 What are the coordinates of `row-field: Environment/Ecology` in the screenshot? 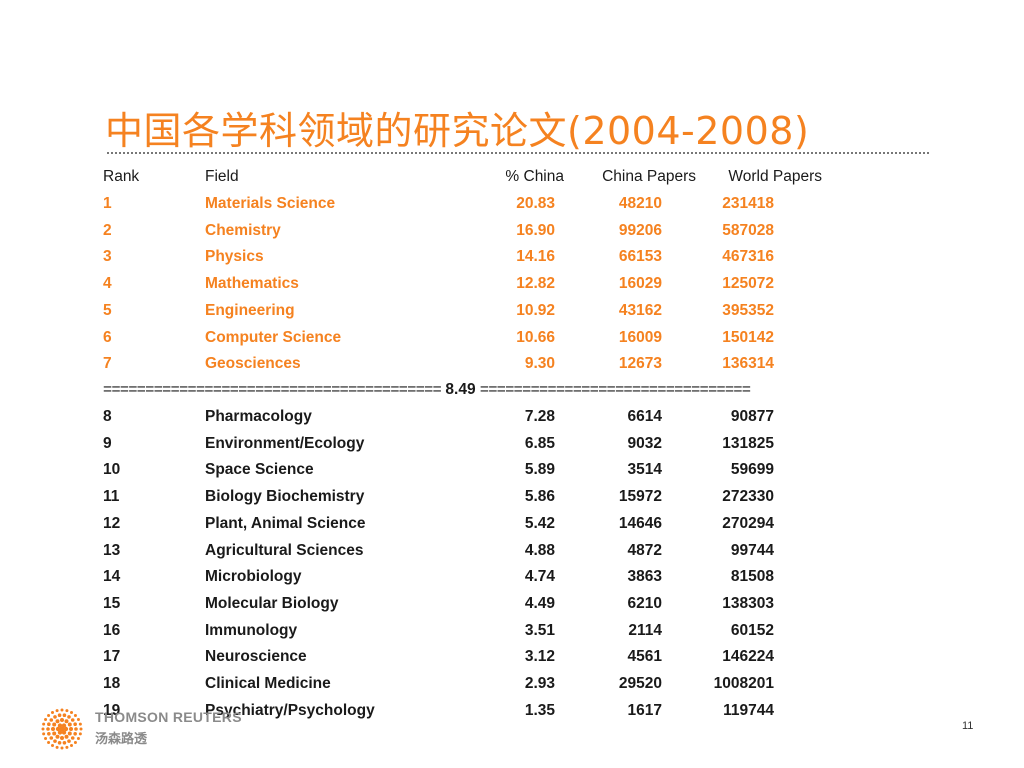 It's located at (285, 443).